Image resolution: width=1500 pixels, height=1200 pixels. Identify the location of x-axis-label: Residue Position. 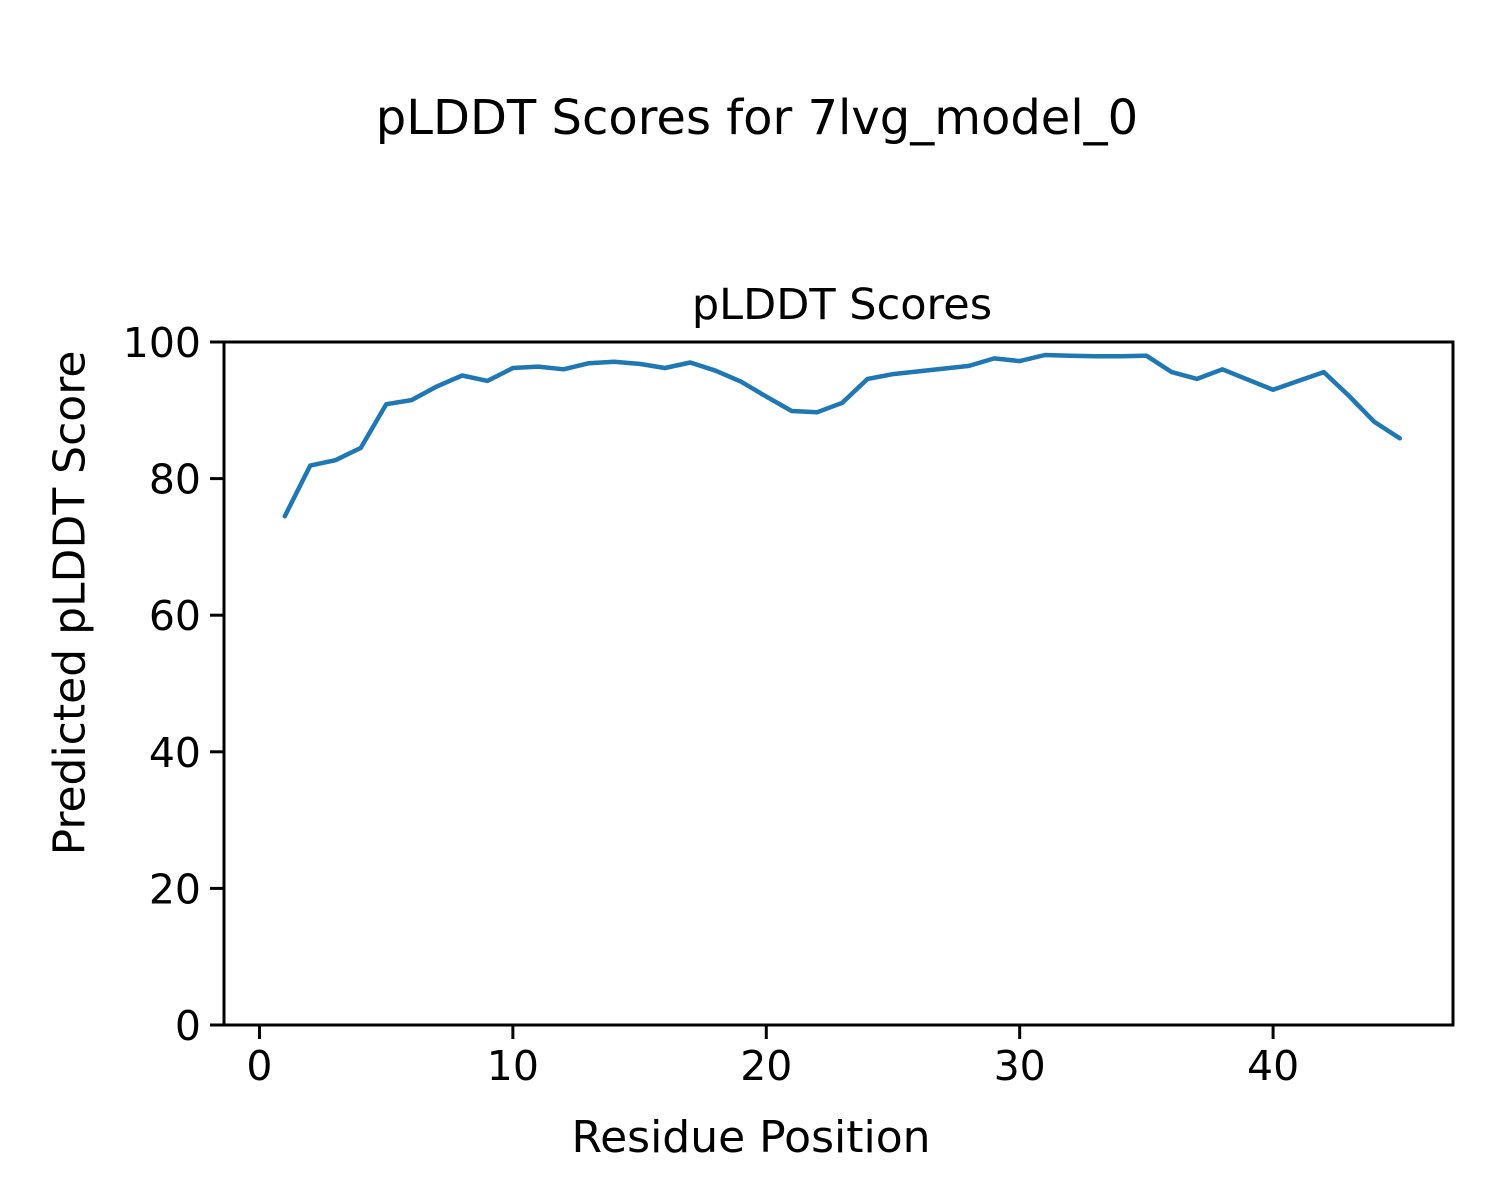
(751, 1137).